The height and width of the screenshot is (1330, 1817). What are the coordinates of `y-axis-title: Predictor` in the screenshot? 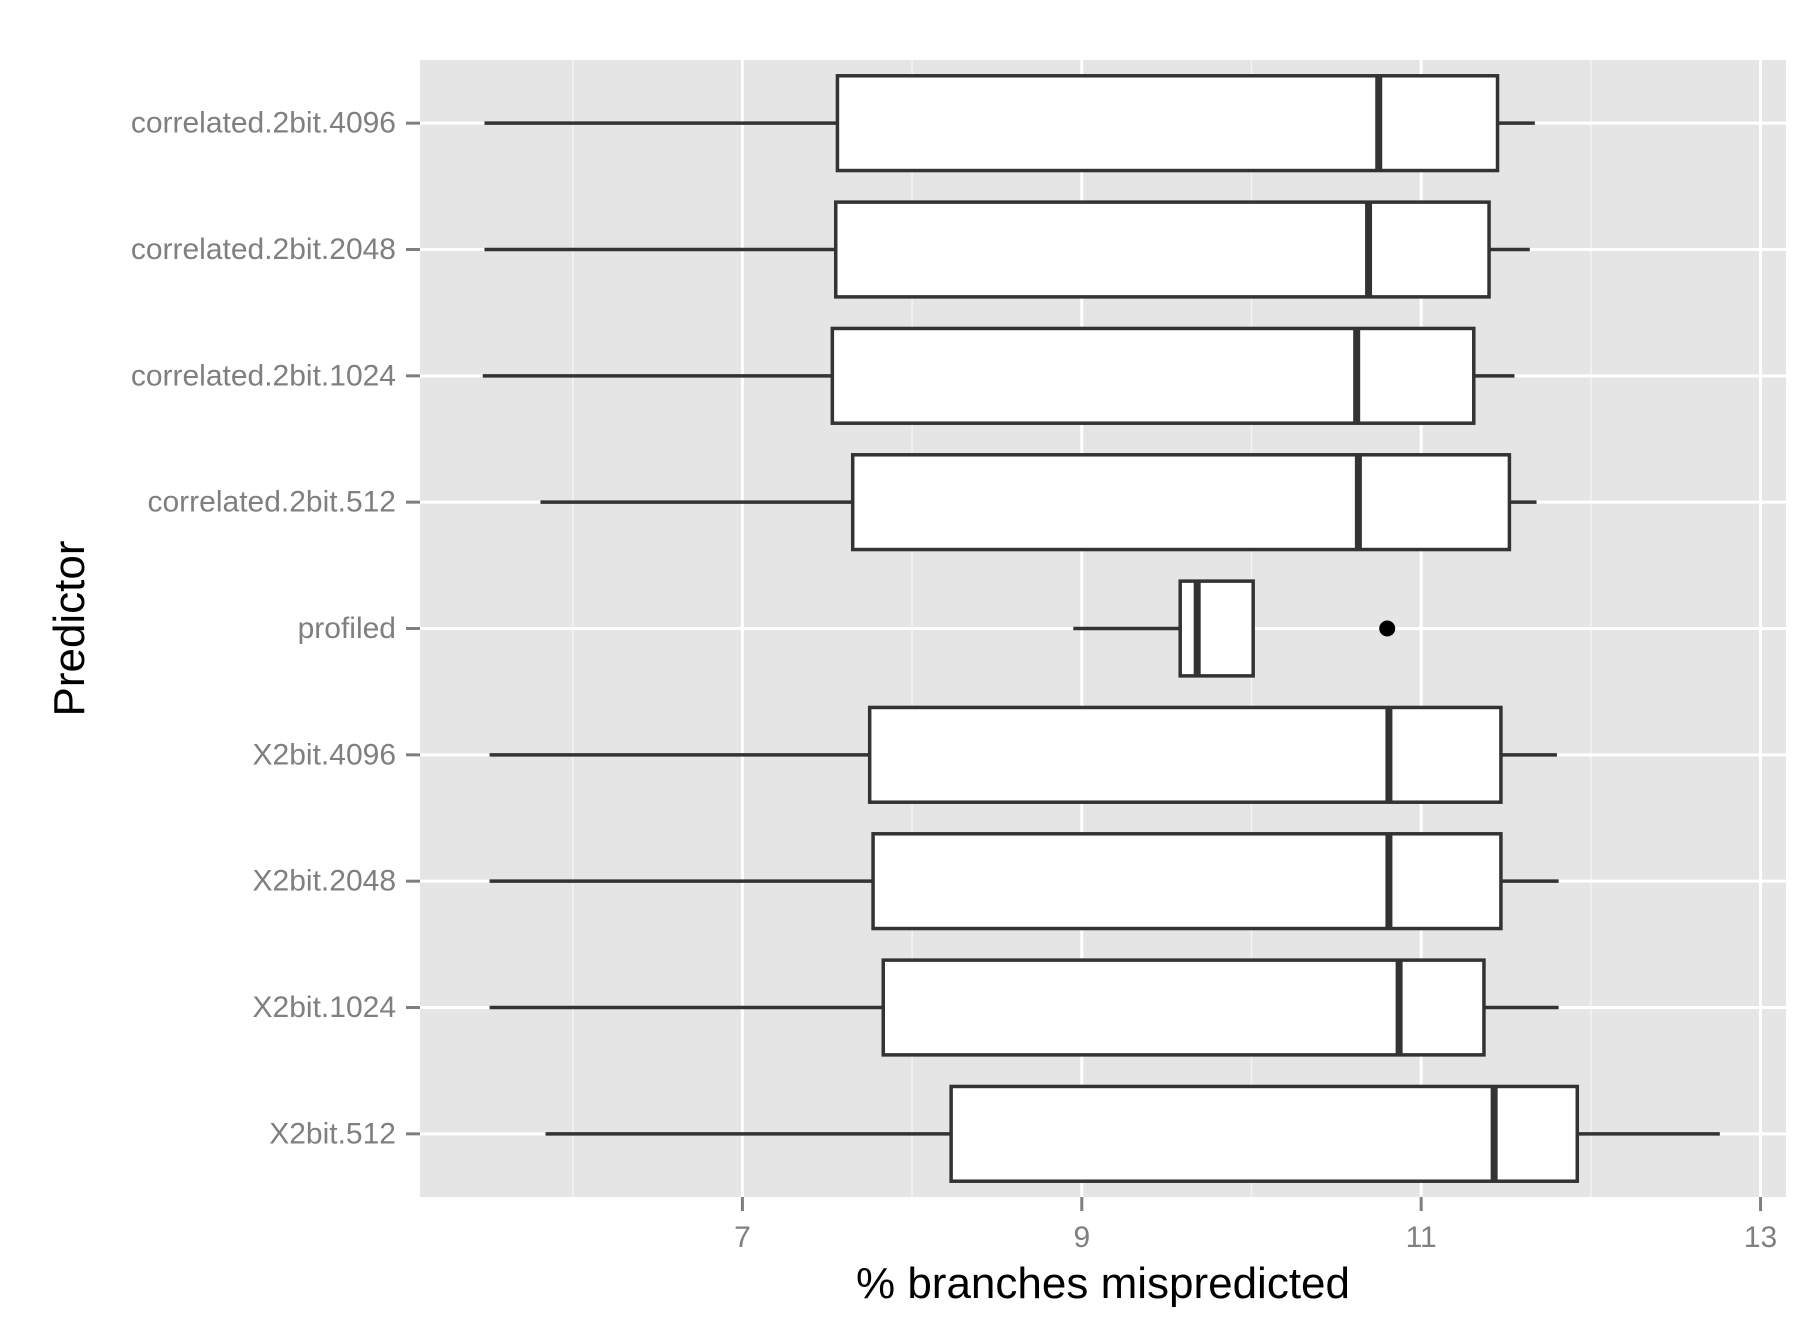 It's located at (69, 628).